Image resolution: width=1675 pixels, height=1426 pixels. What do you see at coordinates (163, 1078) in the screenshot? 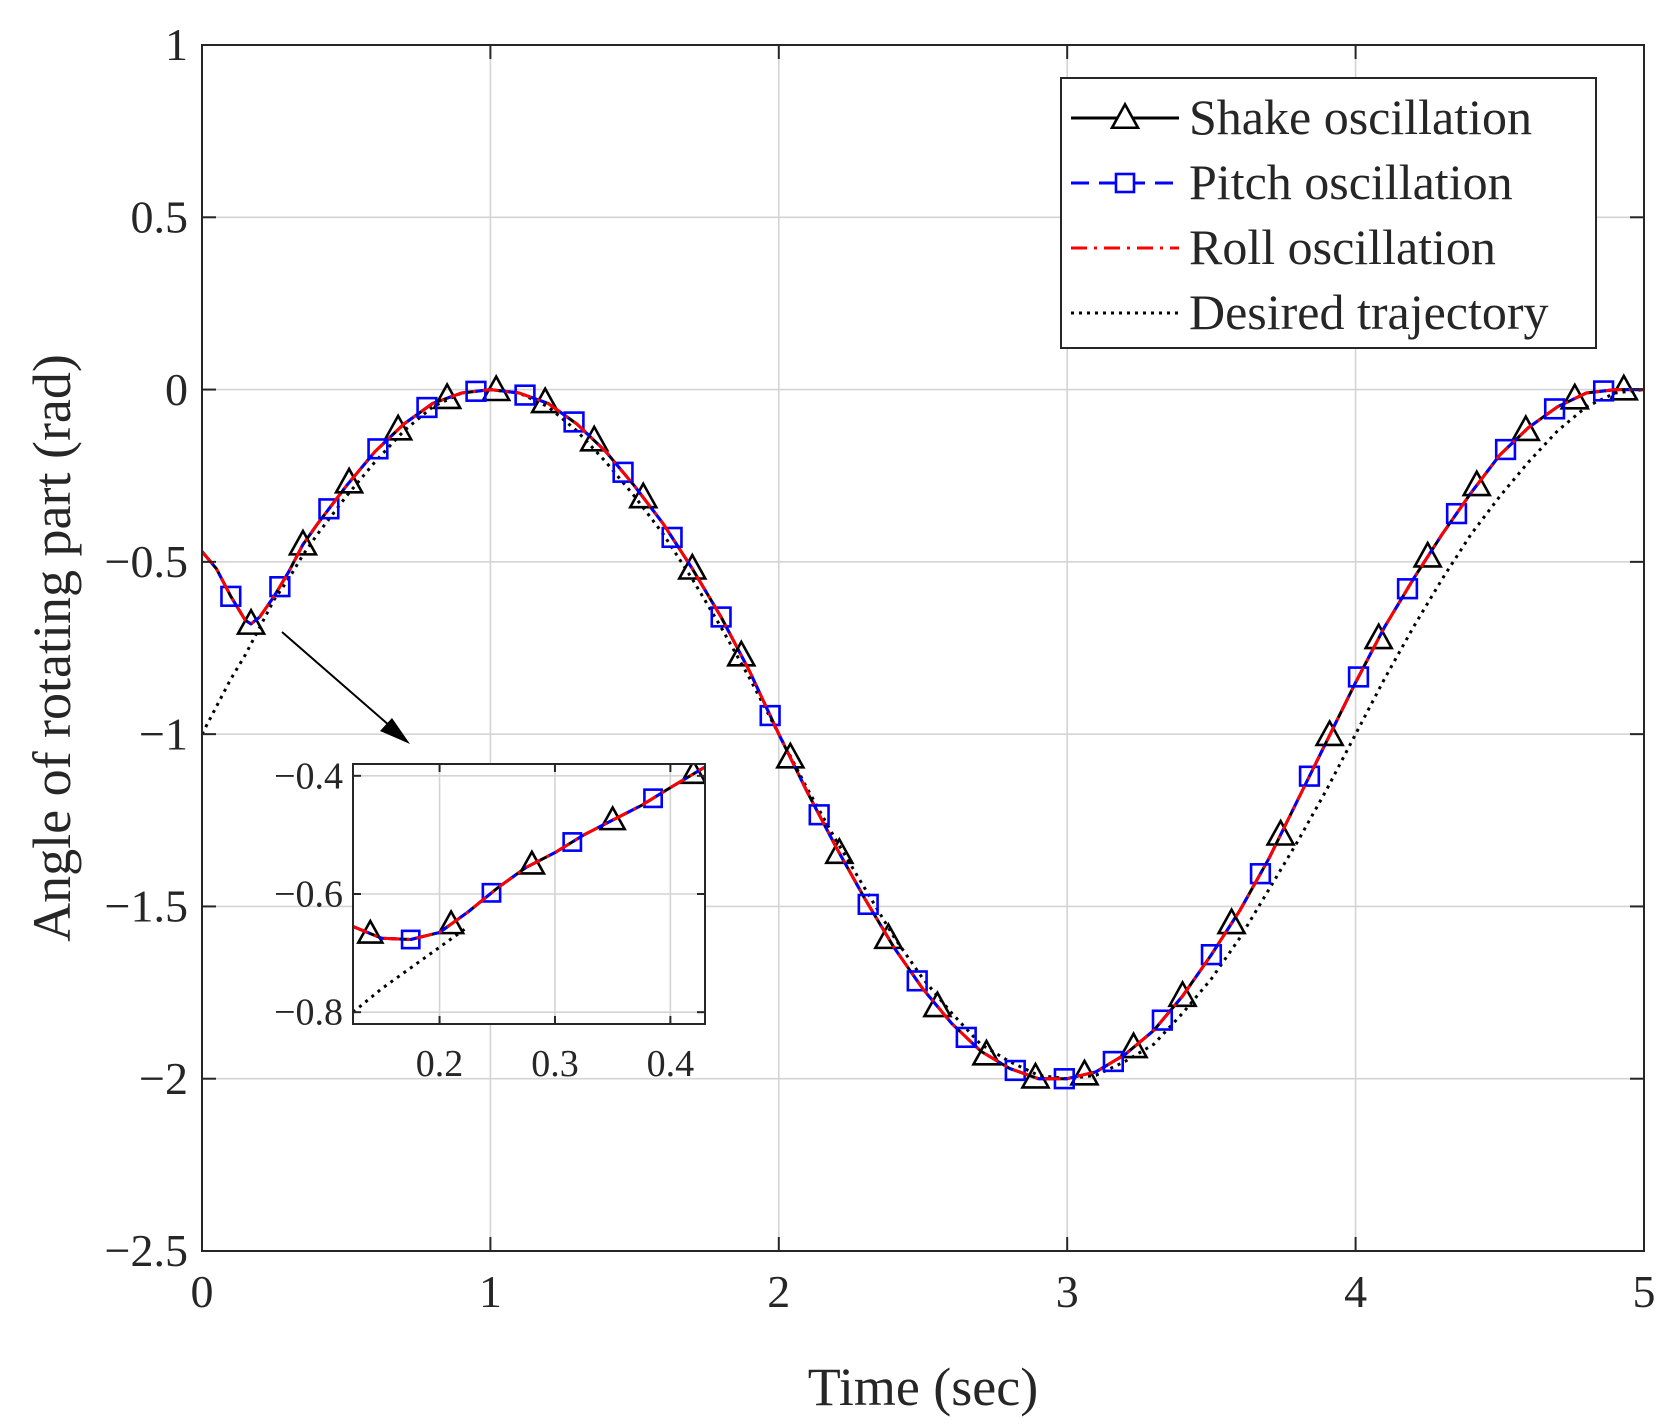
I see `y-tick-label: −2` at bounding box center [163, 1078].